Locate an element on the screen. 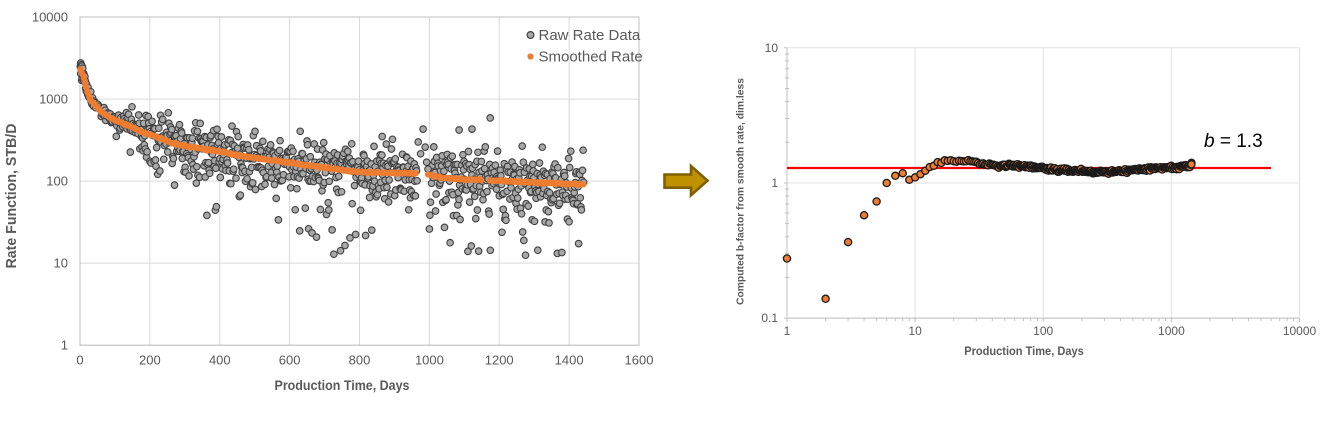 Image resolution: width=1327 pixels, height=421 pixels. svg-text: 0.1 is located at coordinates (769, 318).